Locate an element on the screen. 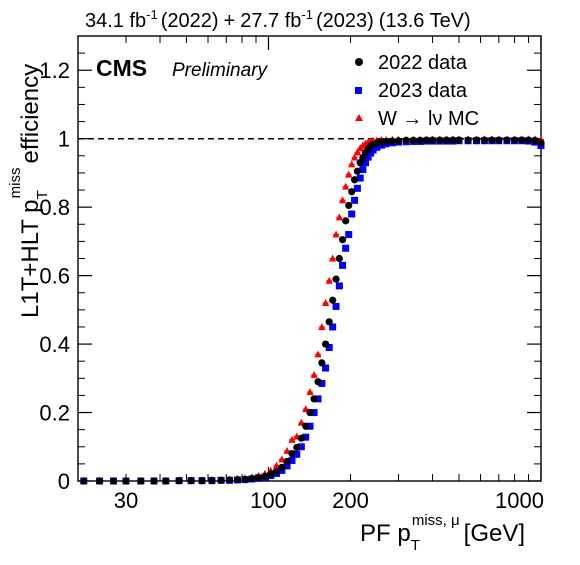  xlabel-sup: miss, μ is located at coordinates (436, 520).